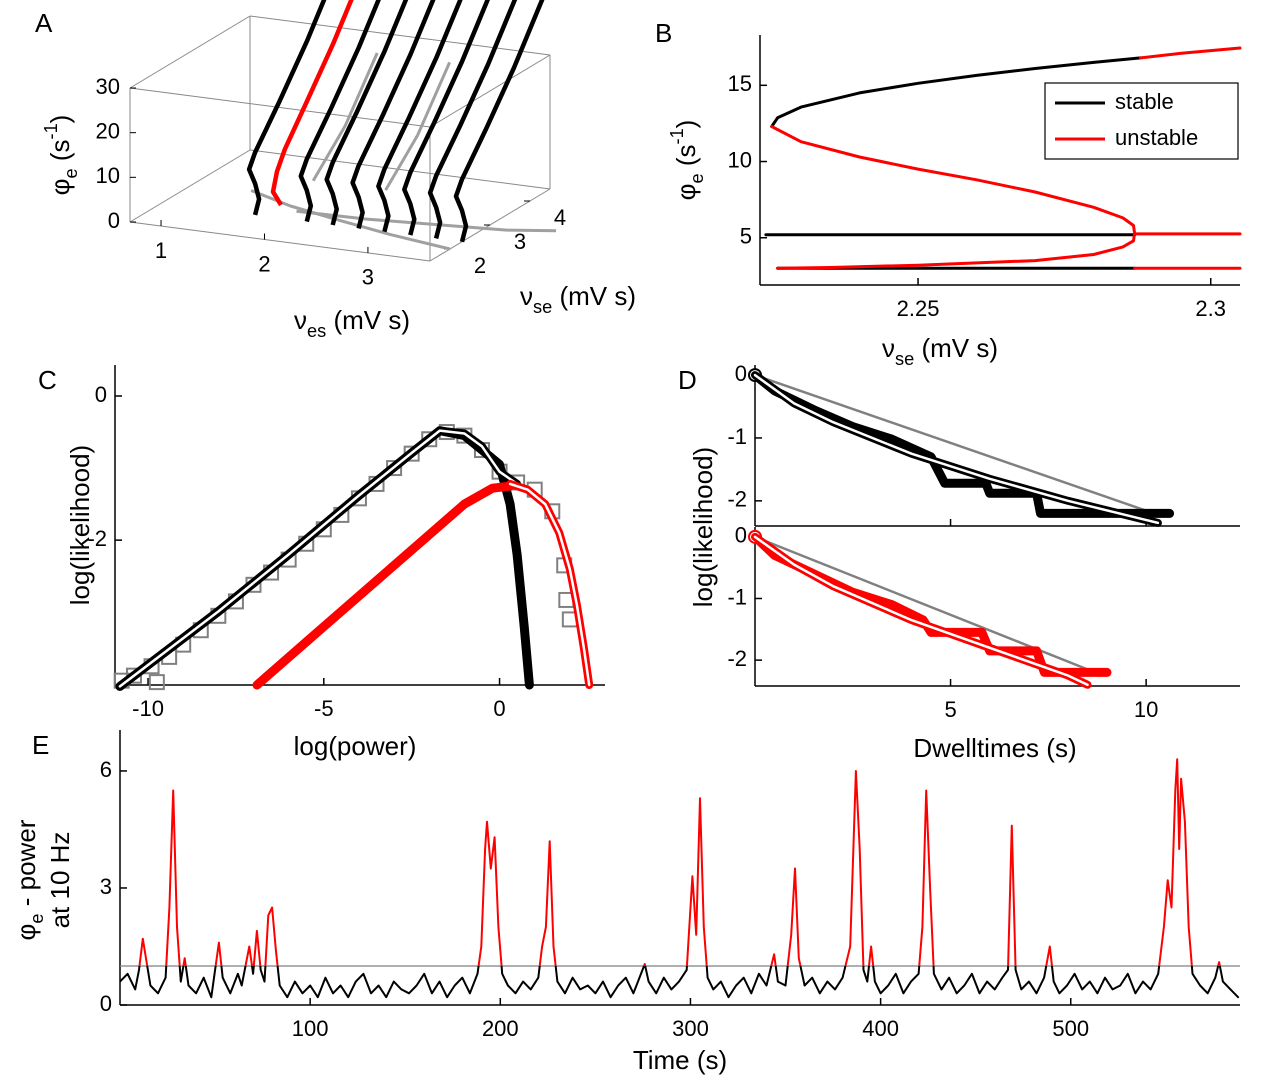  Describe the element at coordinates (355, 746) in the screenshot. I see `x-axis-label: log(power)` at that location.